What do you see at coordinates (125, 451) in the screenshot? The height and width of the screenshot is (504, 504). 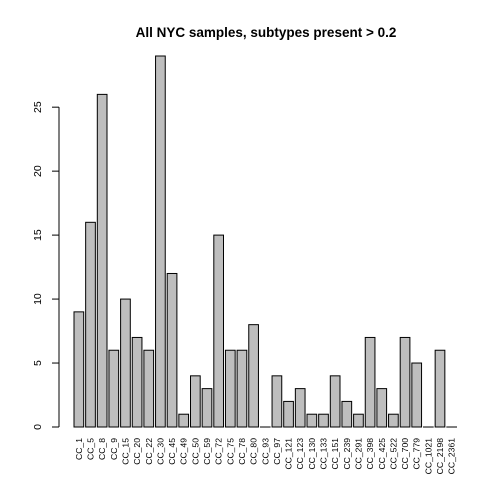 I see `x-tick-label-CC_15: CC_15` at bounding box center [125, 451].